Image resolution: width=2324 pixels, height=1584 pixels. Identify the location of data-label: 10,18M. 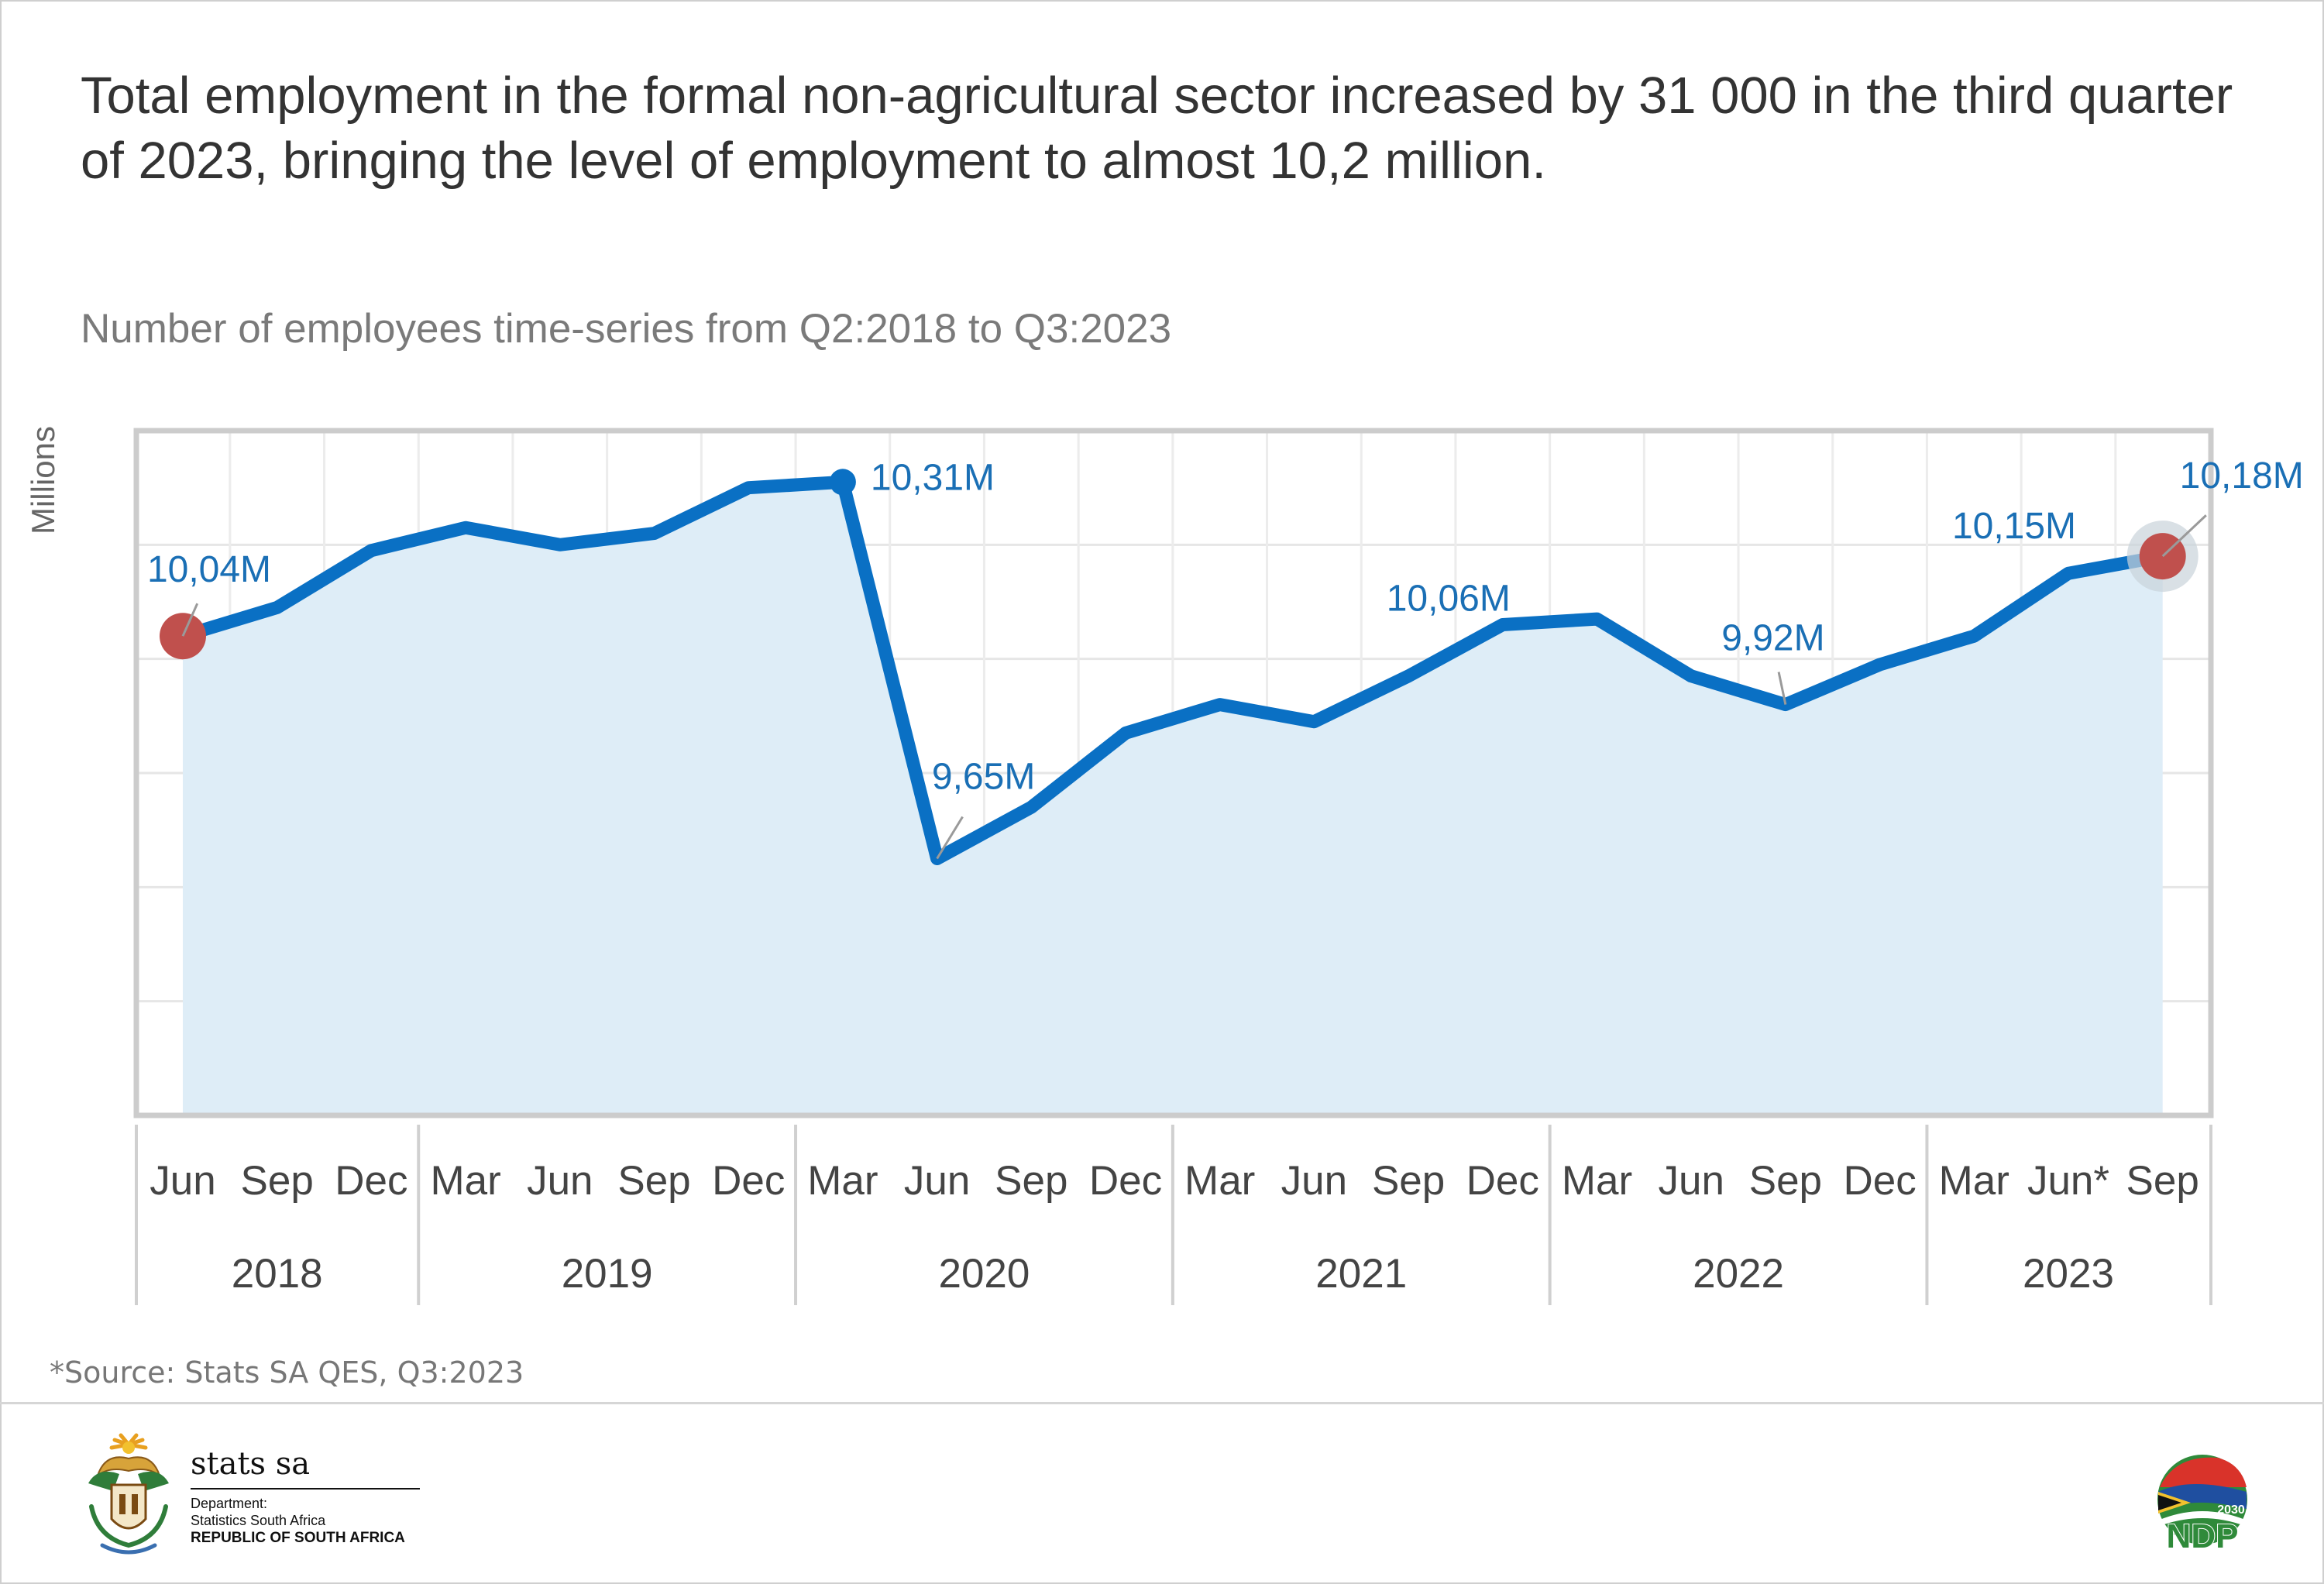
(2242, 476).